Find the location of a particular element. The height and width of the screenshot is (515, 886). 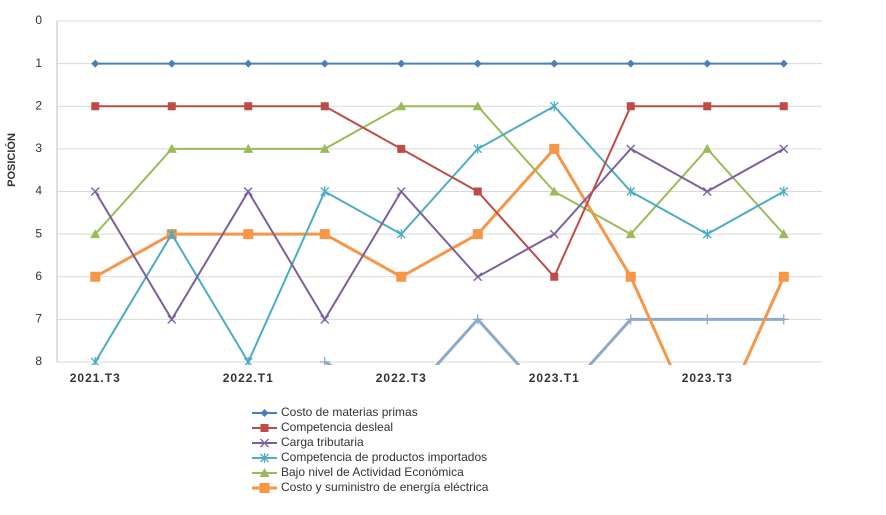

legend-label: Competencia de productos importados is located at coordinates (384, 457).